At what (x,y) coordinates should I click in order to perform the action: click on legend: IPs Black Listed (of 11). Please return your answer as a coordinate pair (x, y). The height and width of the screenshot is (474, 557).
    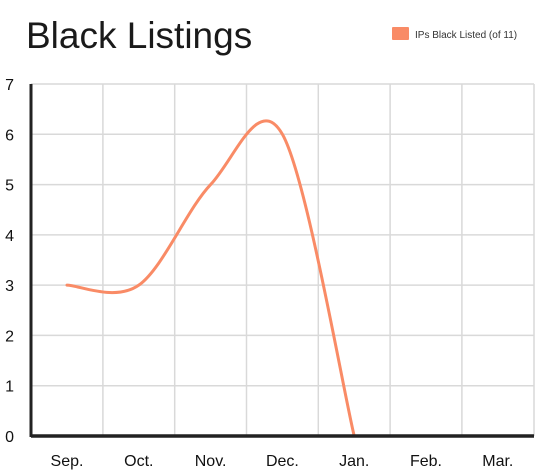
    Looking at the image, I should click on (454, 34).